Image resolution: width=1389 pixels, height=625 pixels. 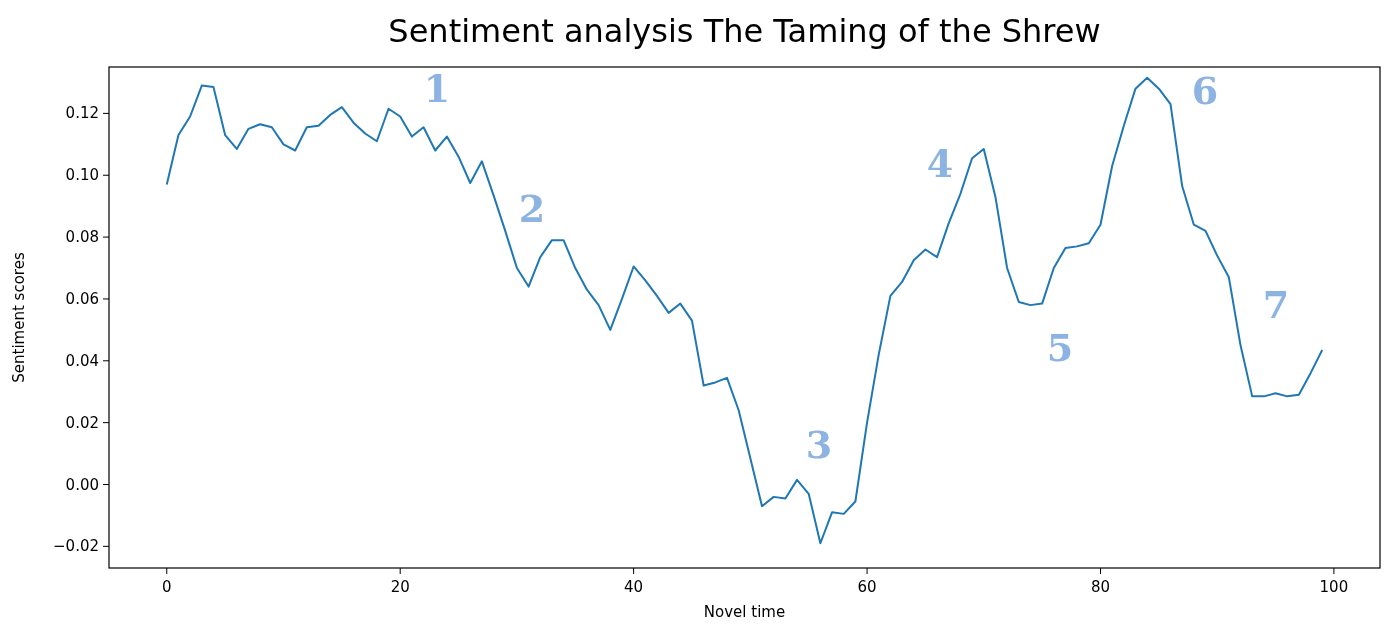 What do you see at coordinates (437, 88) in the screenshot?
I see `annotation: 1` at bounding box center [437, 88].